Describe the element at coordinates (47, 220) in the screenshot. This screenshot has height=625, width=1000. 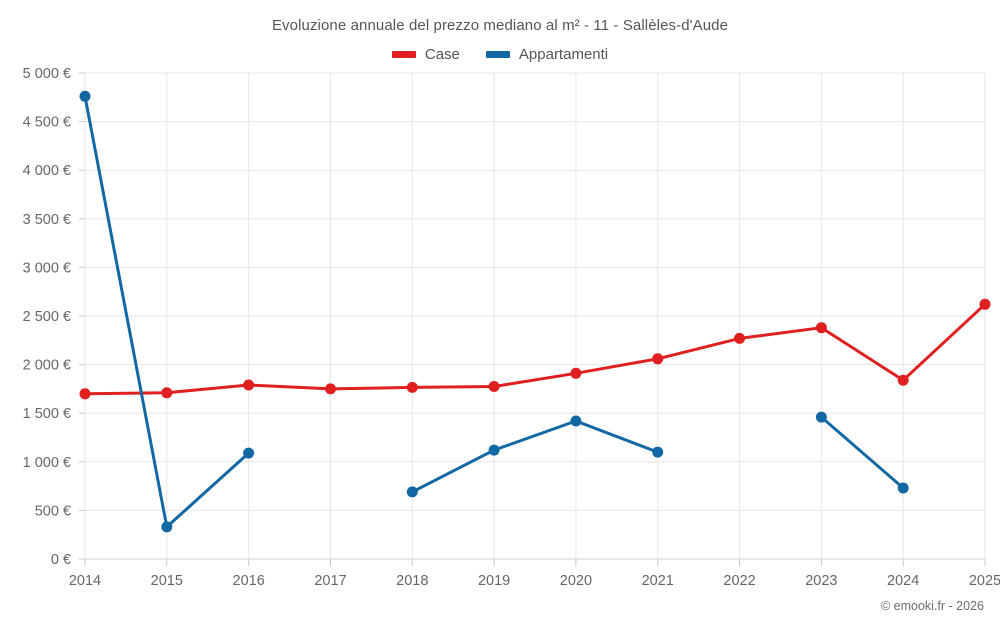
I see `y-axis-tick-label: 3 500 €` at that location.